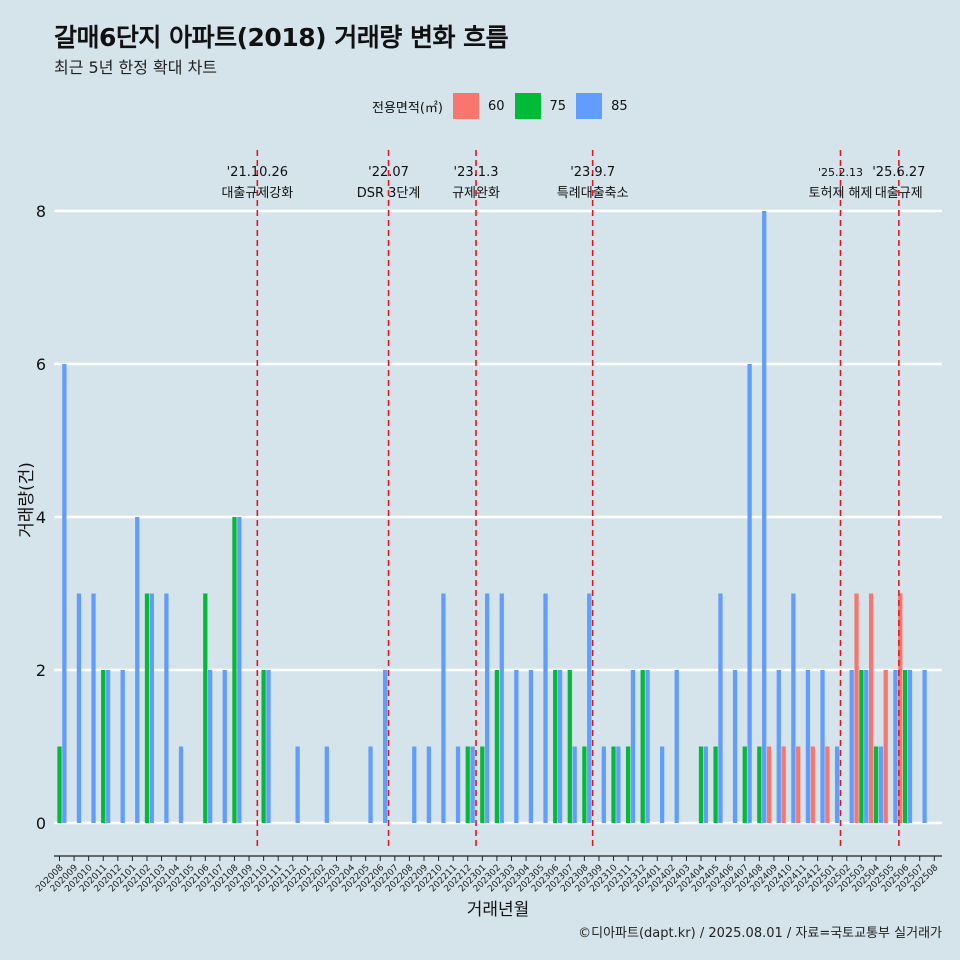 The height and width of the screenshot is (960, 960). I want to click on y-tick-label: 4, so click(41, 517).